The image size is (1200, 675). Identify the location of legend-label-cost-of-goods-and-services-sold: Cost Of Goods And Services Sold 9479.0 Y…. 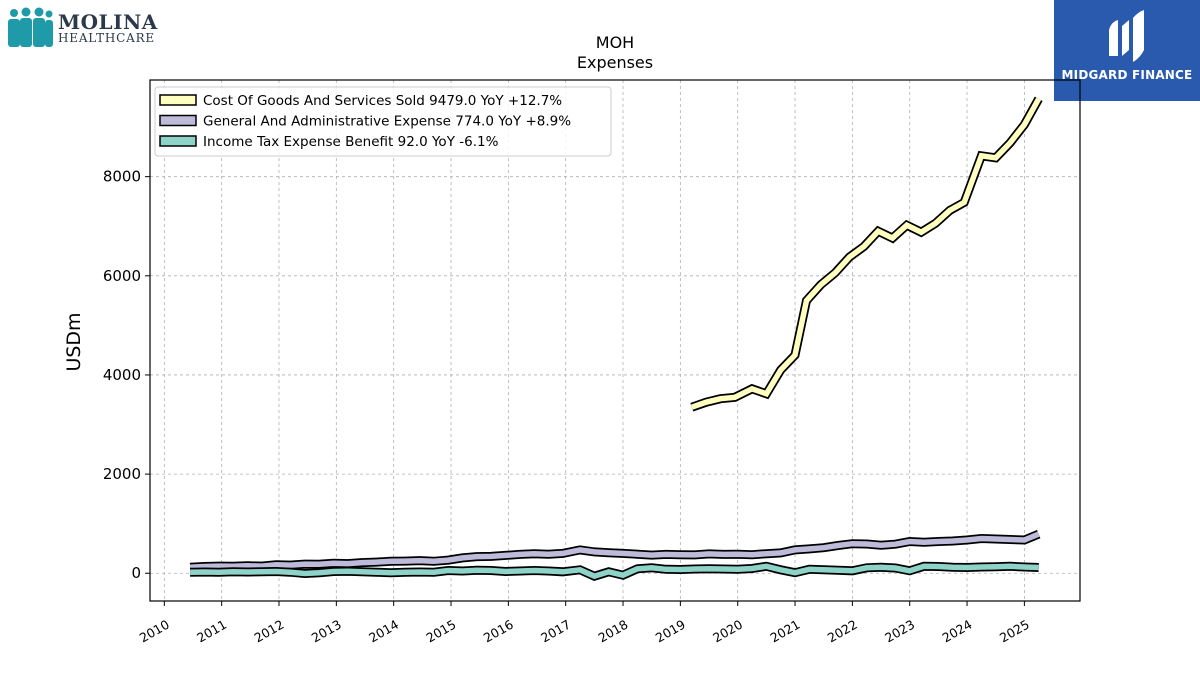
(382, 101).